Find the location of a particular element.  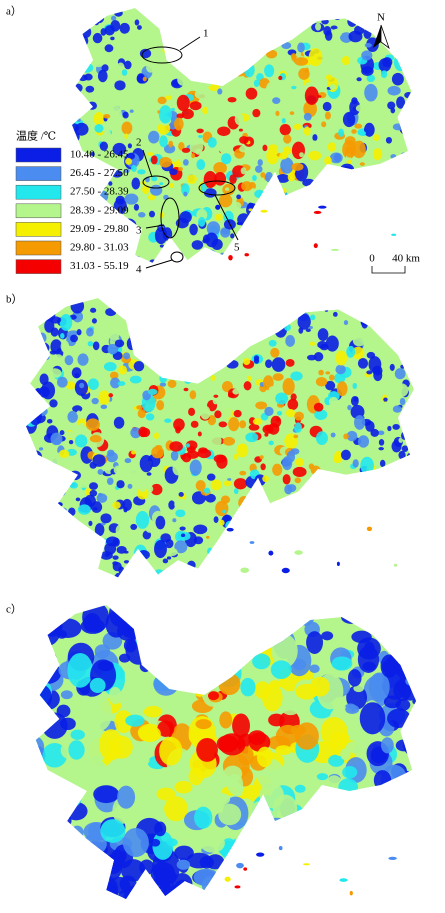

legend-label: 28.39 - 29.09 is located at coordinates (99, 210).